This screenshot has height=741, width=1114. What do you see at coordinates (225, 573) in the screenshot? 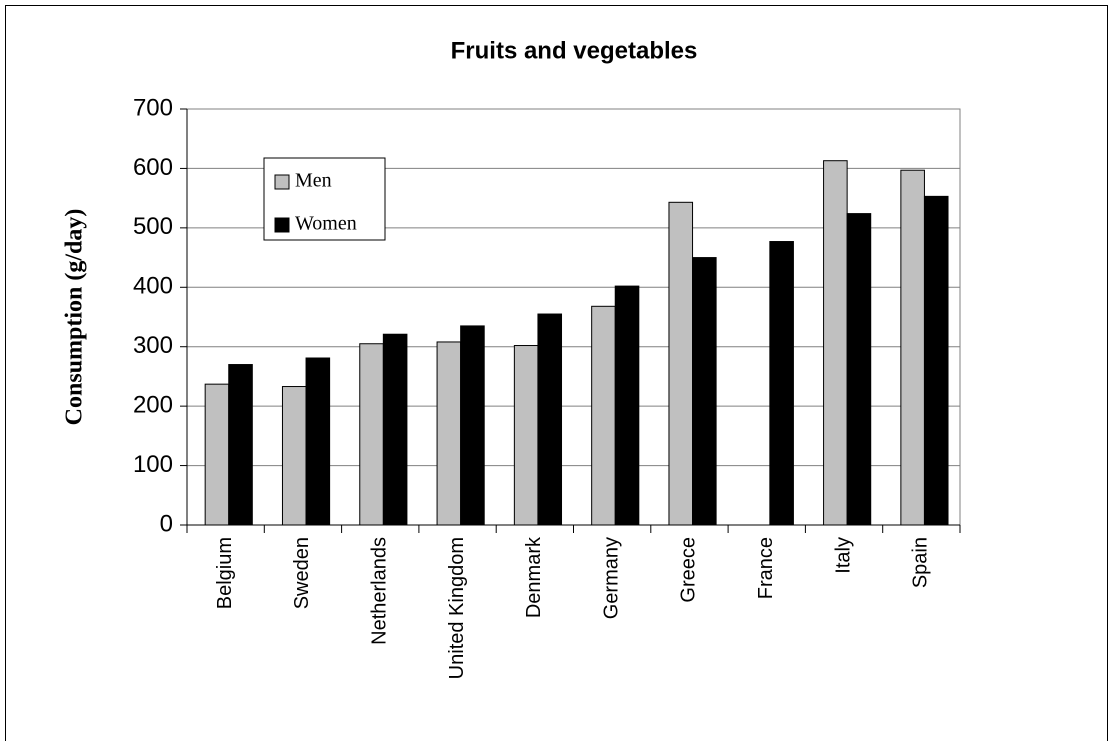
I see `x-tick-label: Belgium` at bounding box center [225, 573].